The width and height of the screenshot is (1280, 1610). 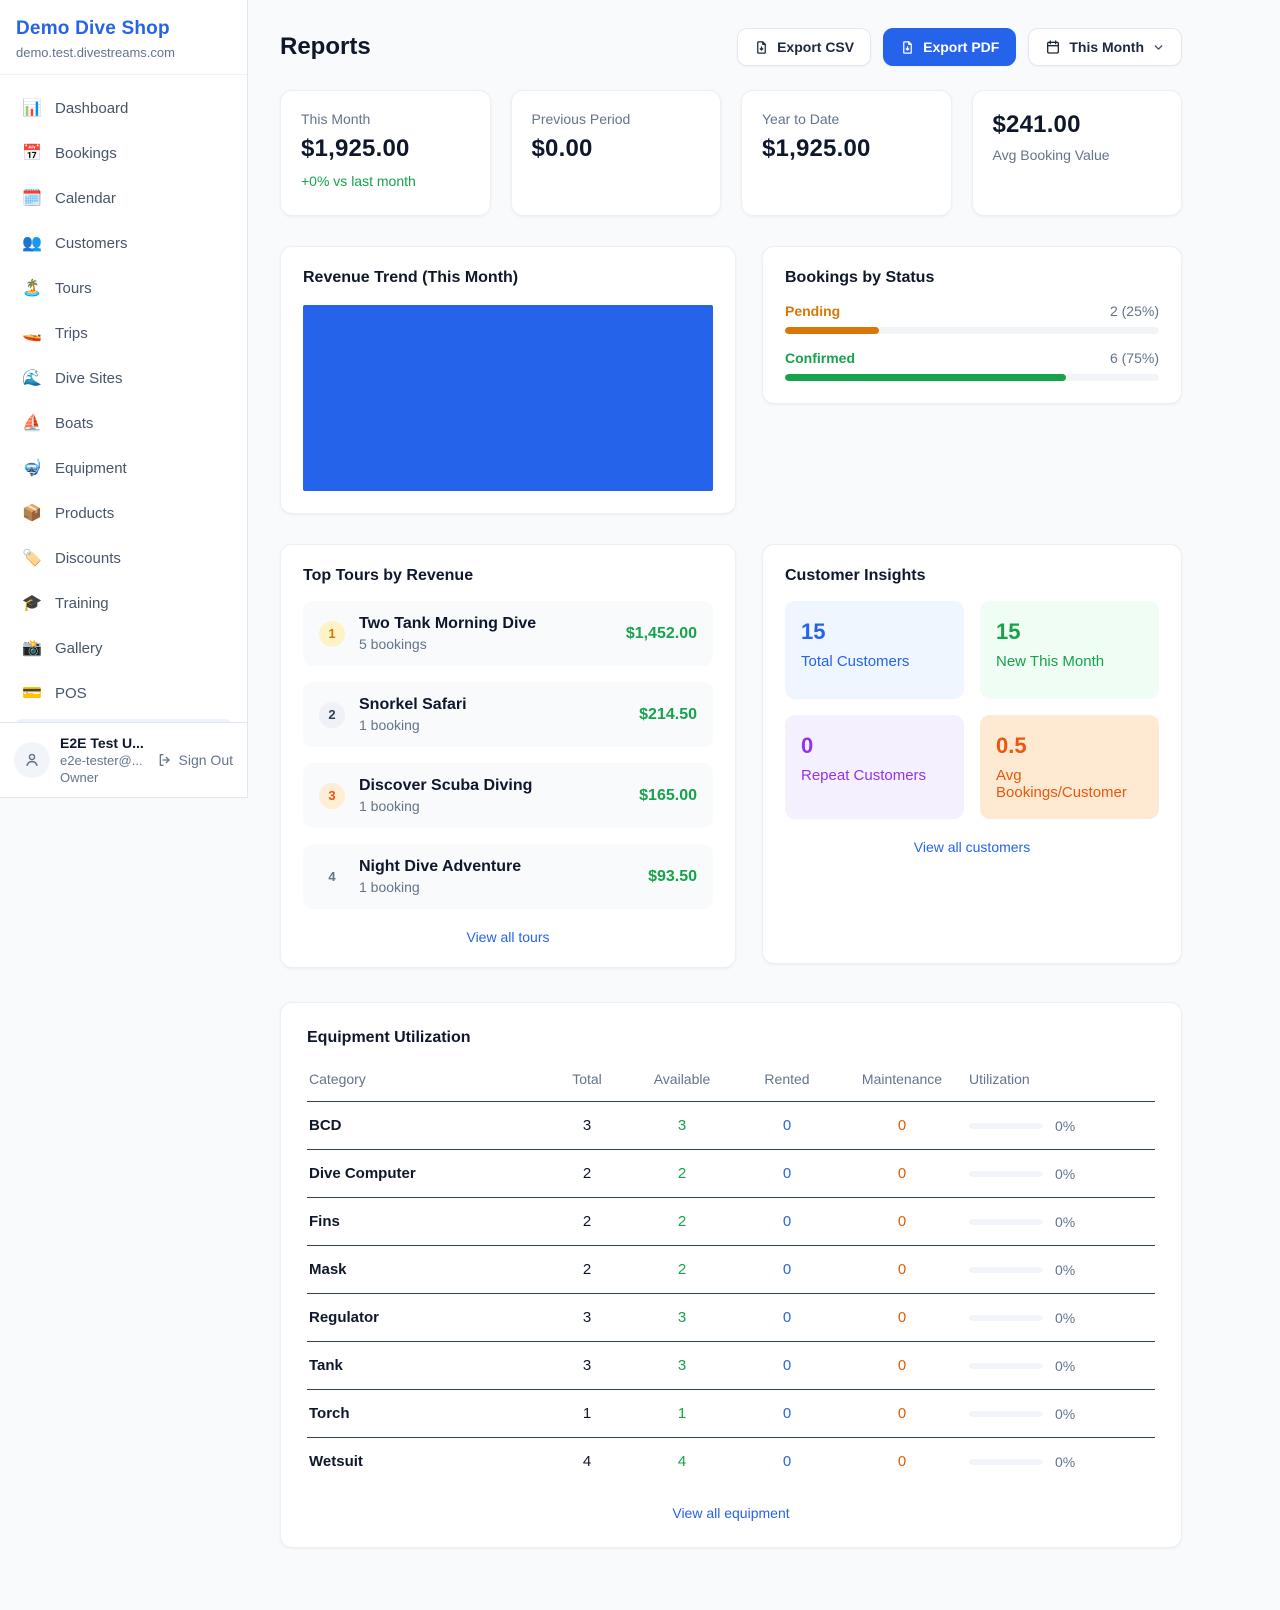 What do you see at coordinates (358, 181) in the screenshot?
I see `stat-delta: +0% vs last month` at bounding box center [358, 181].